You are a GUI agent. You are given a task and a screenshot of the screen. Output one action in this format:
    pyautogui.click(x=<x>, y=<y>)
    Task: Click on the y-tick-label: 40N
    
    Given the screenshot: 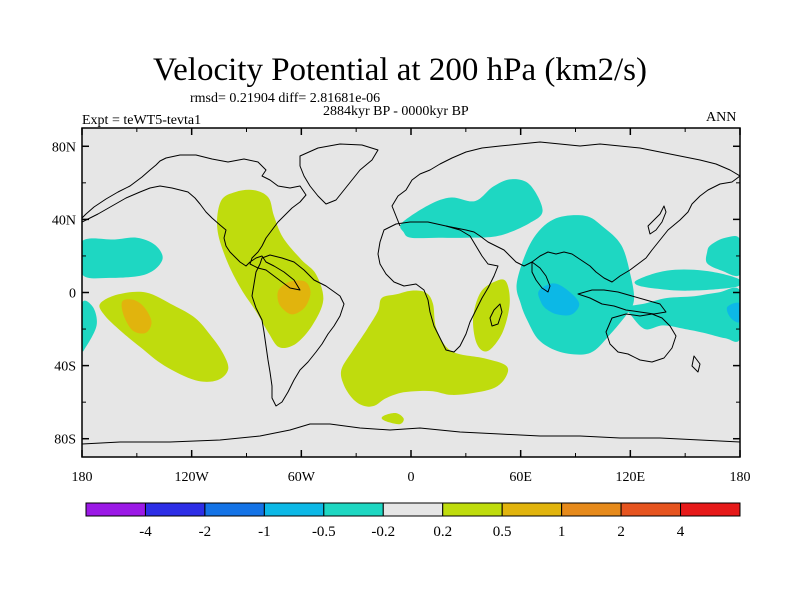 What is the action you would take?
    pyautogui.click(x=64, y=220)
    